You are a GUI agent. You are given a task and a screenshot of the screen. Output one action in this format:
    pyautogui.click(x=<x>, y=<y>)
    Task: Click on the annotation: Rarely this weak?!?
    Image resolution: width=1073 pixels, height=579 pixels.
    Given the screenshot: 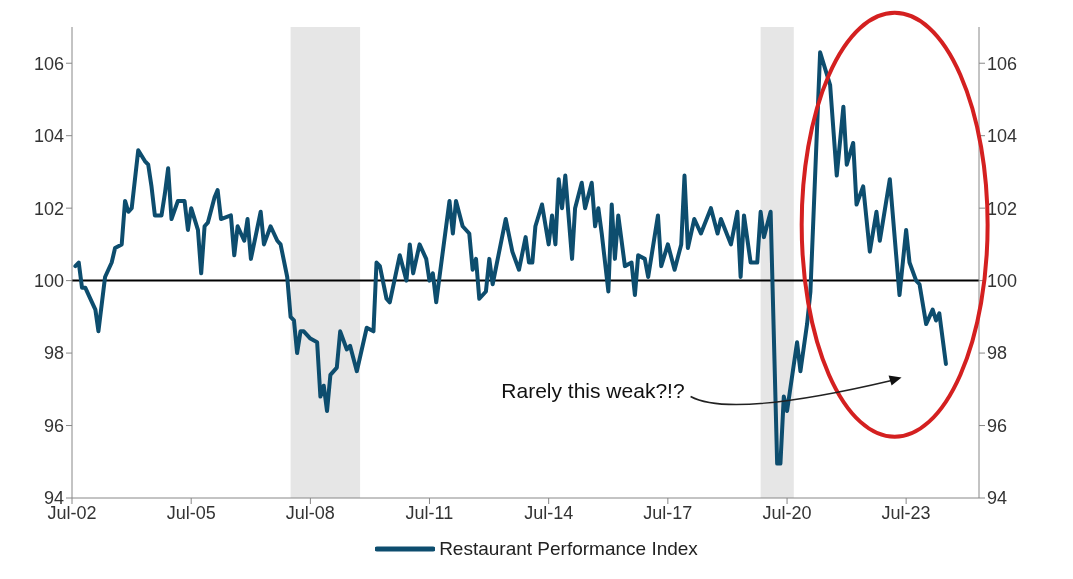 What is the action you would take?
    pyautogui.click(x=593, y=391)
    